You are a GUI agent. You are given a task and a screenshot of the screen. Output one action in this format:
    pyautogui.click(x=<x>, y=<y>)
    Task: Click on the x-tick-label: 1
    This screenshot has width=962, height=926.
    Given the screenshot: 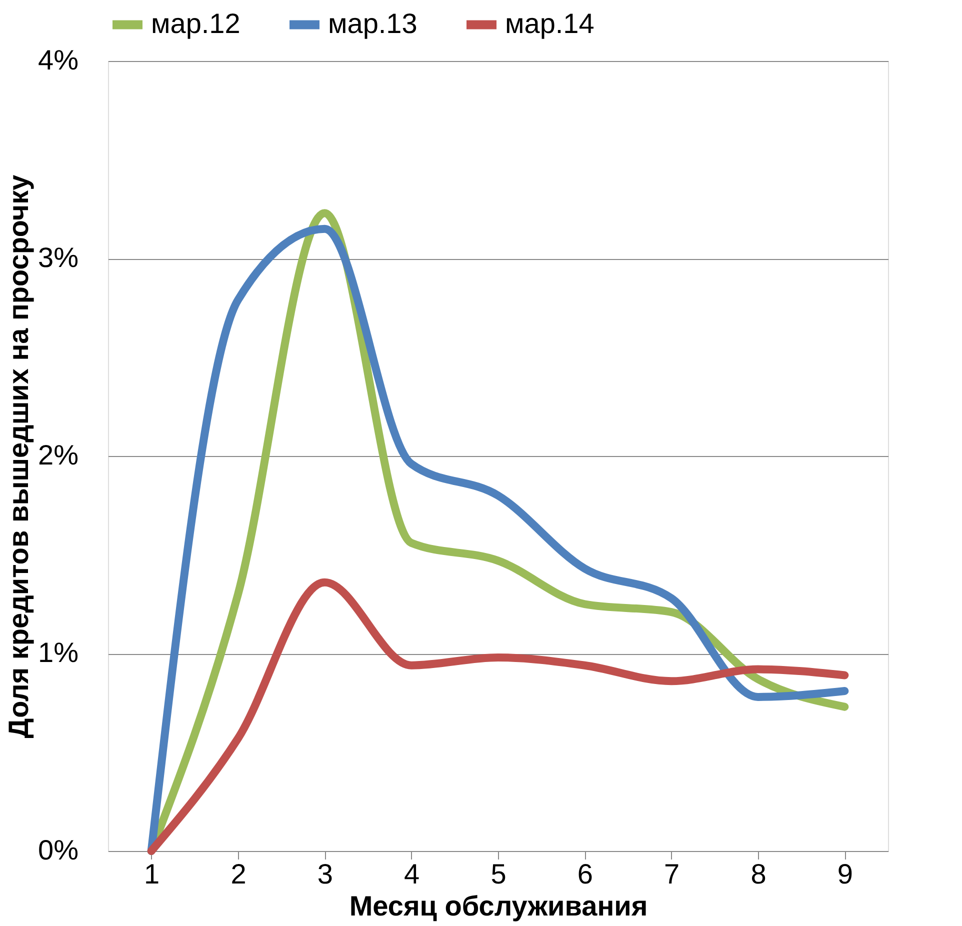 What is the action you would take?
    pyautogui.click(x=152, y=874)
    